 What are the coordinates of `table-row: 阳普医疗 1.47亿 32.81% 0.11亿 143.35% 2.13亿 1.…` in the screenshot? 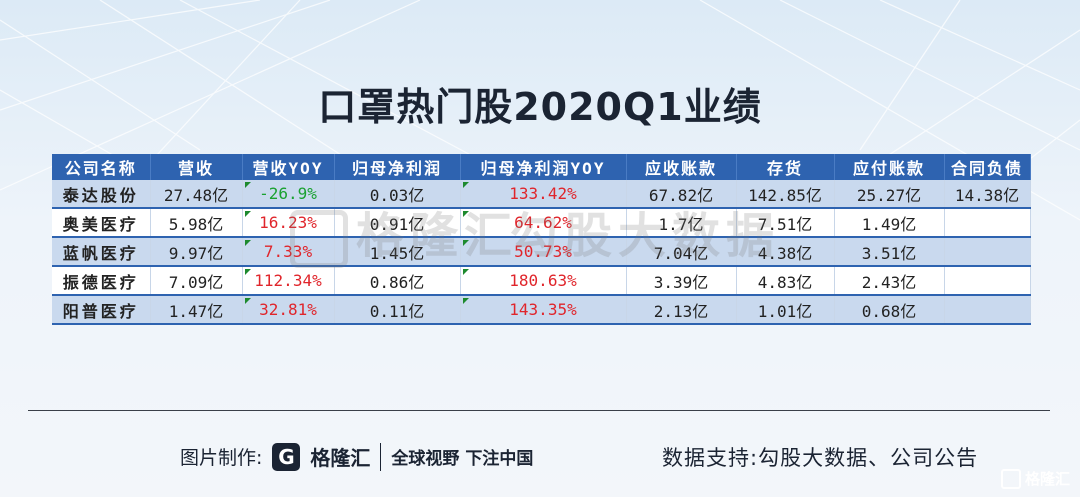 It's located at (541, 310).